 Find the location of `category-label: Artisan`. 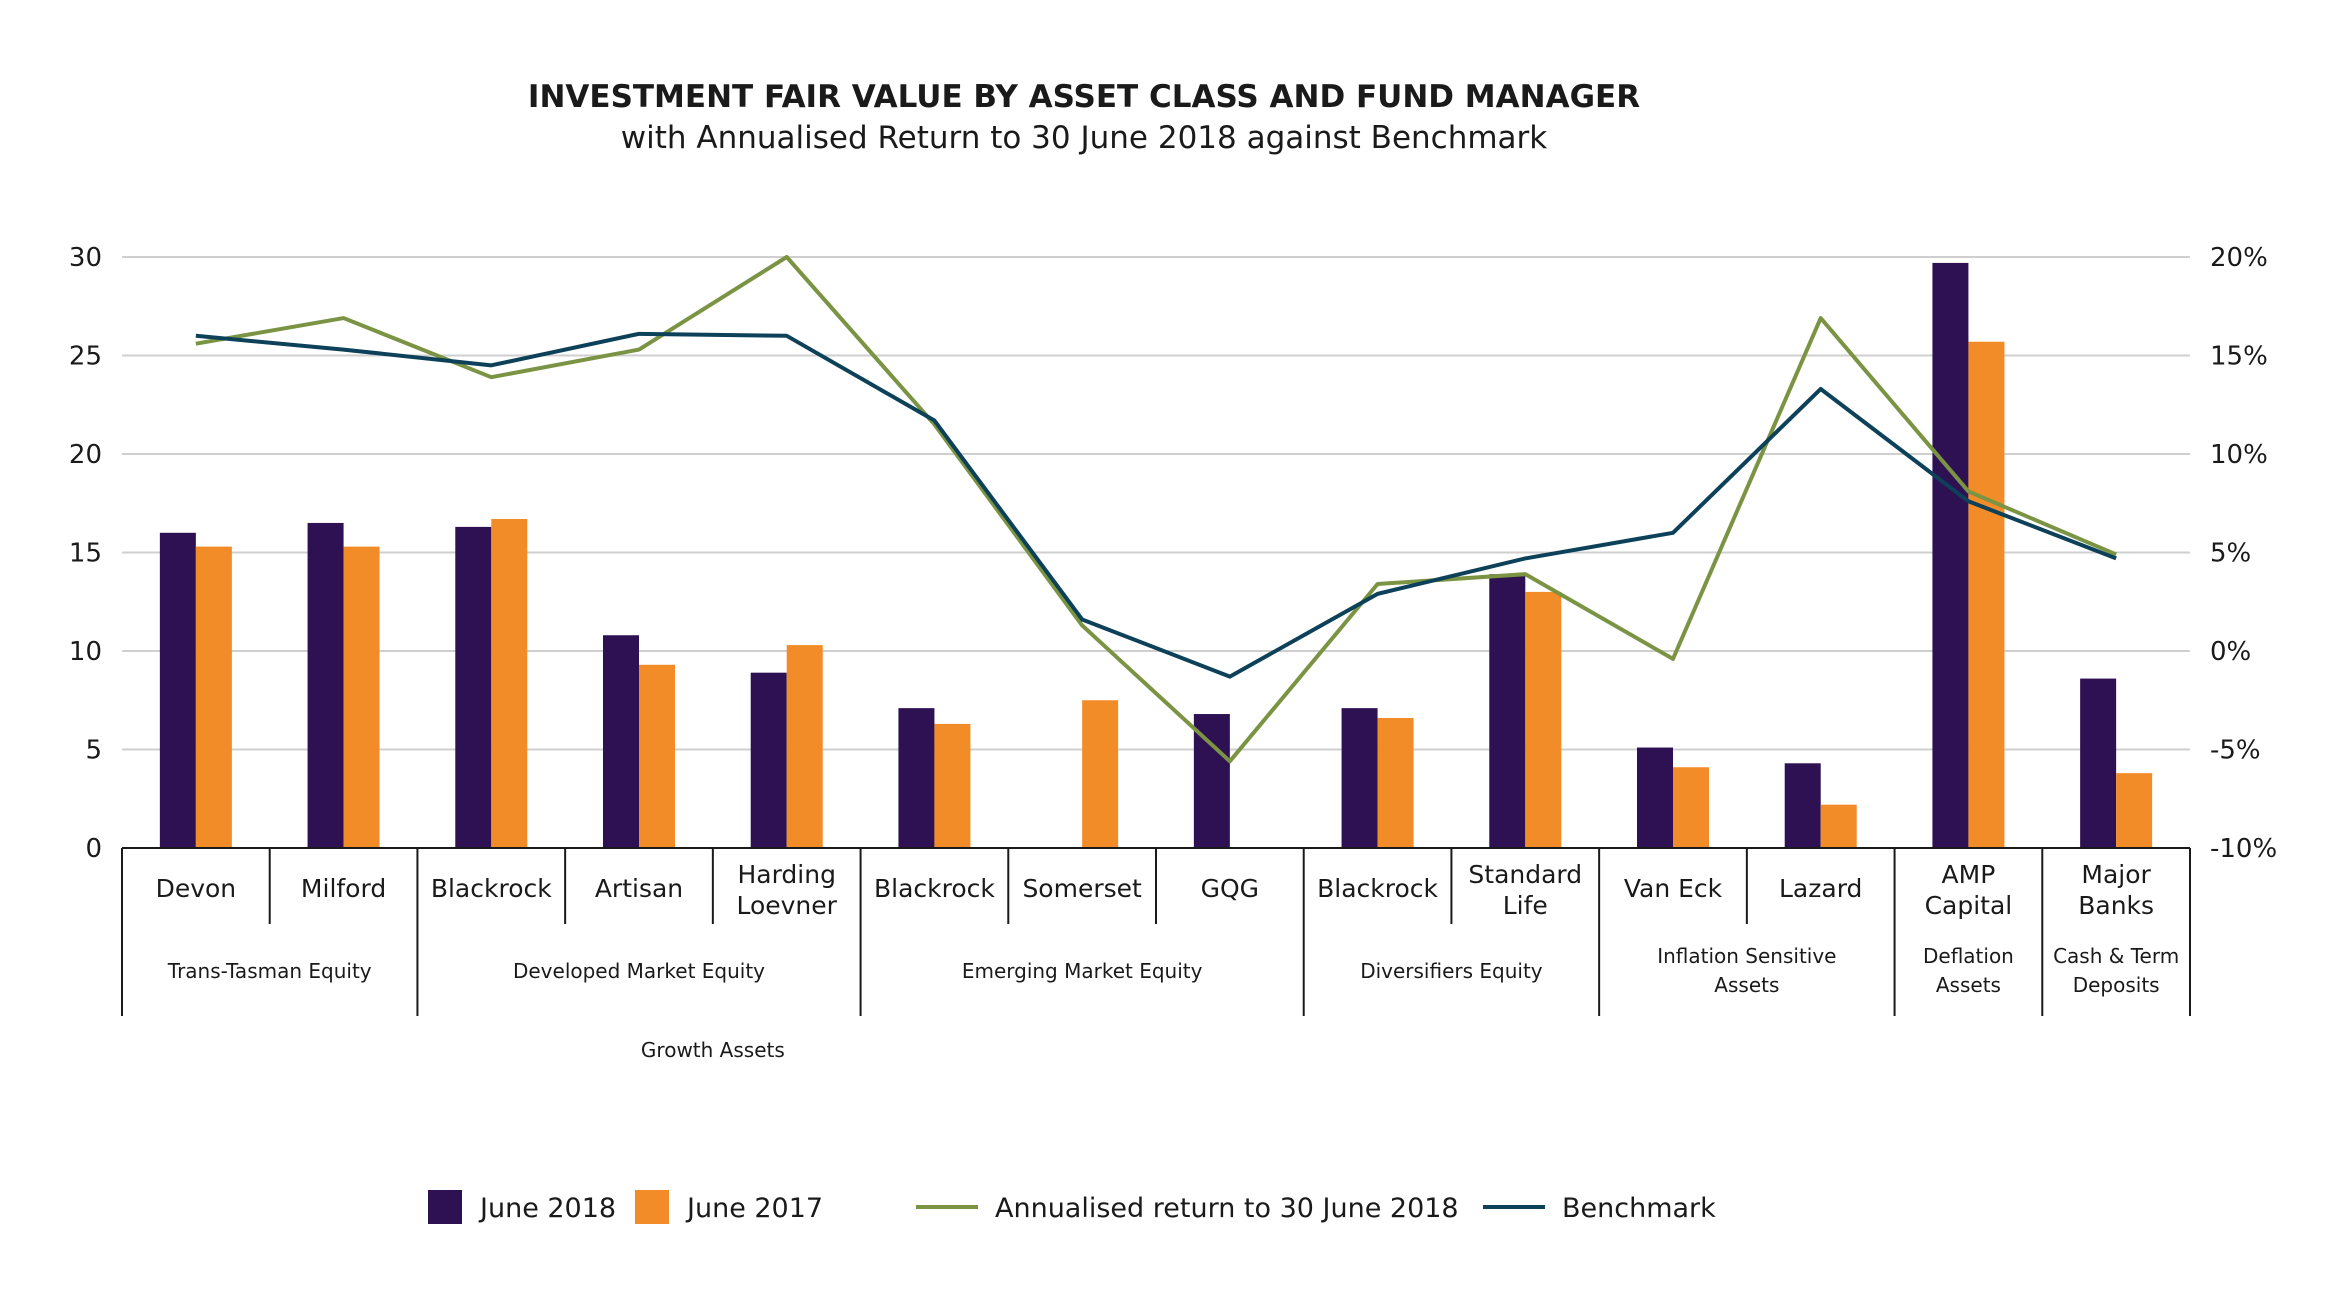

category-label: Artisan is located at coordinates (639, 888).